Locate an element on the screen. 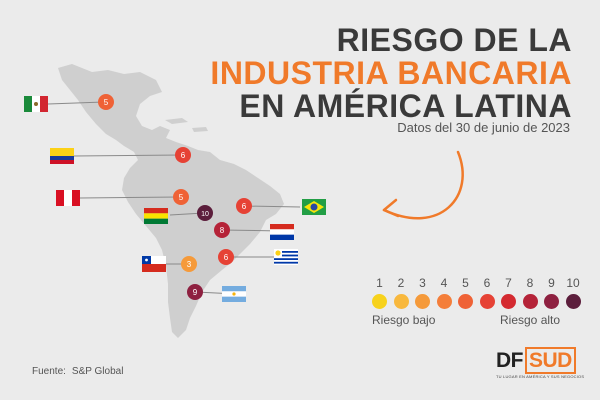 The width and height of the screenshot is (600, 400). svg-text: 8 is located at coordinates (222, 230).